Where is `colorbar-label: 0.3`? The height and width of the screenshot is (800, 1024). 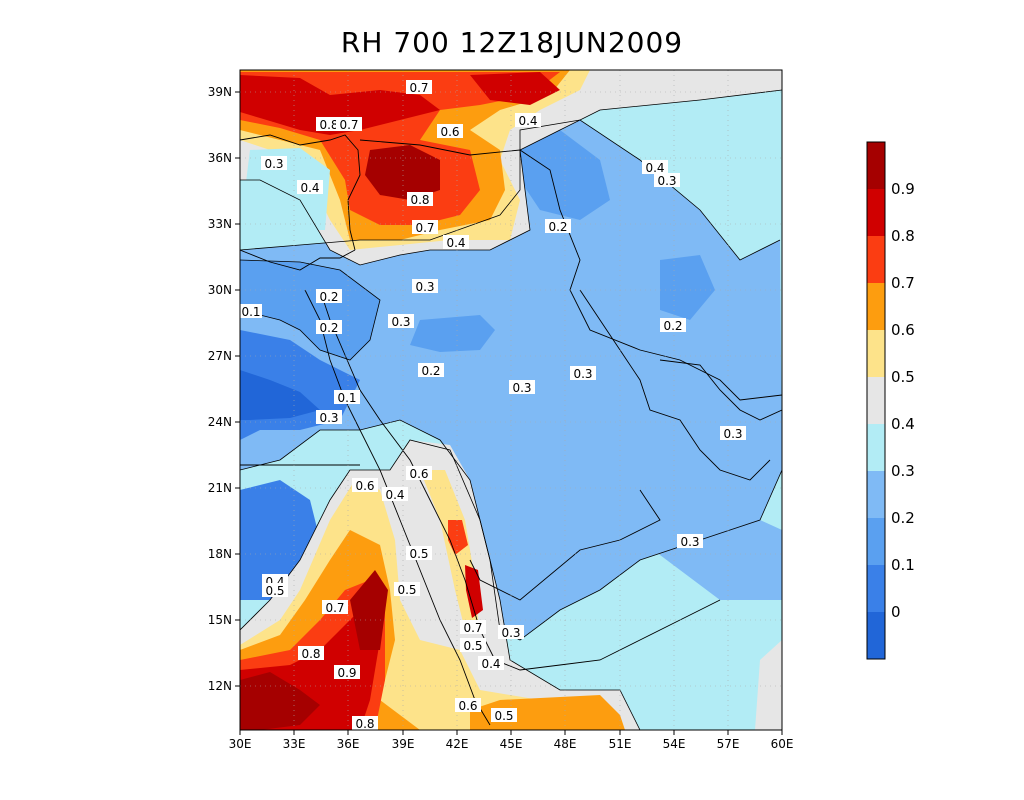 colorbar-label: 0.3 is located at coordinates (903, 471).